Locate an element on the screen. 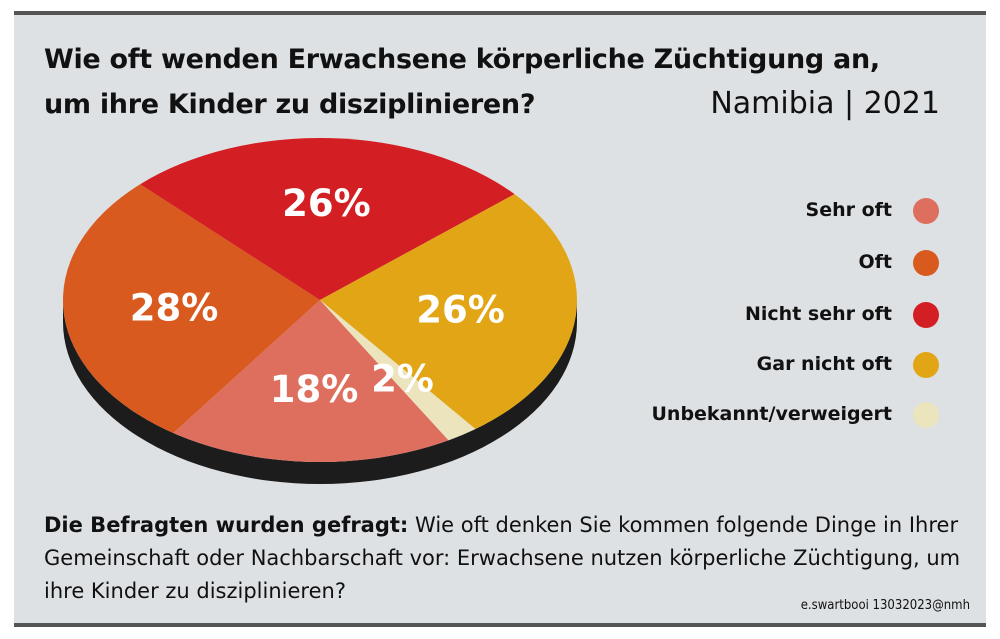 The height and width of the screenshot is (639, 1000). pie-slice-nicht-sehr-oft is located at coordinates (327, 219).